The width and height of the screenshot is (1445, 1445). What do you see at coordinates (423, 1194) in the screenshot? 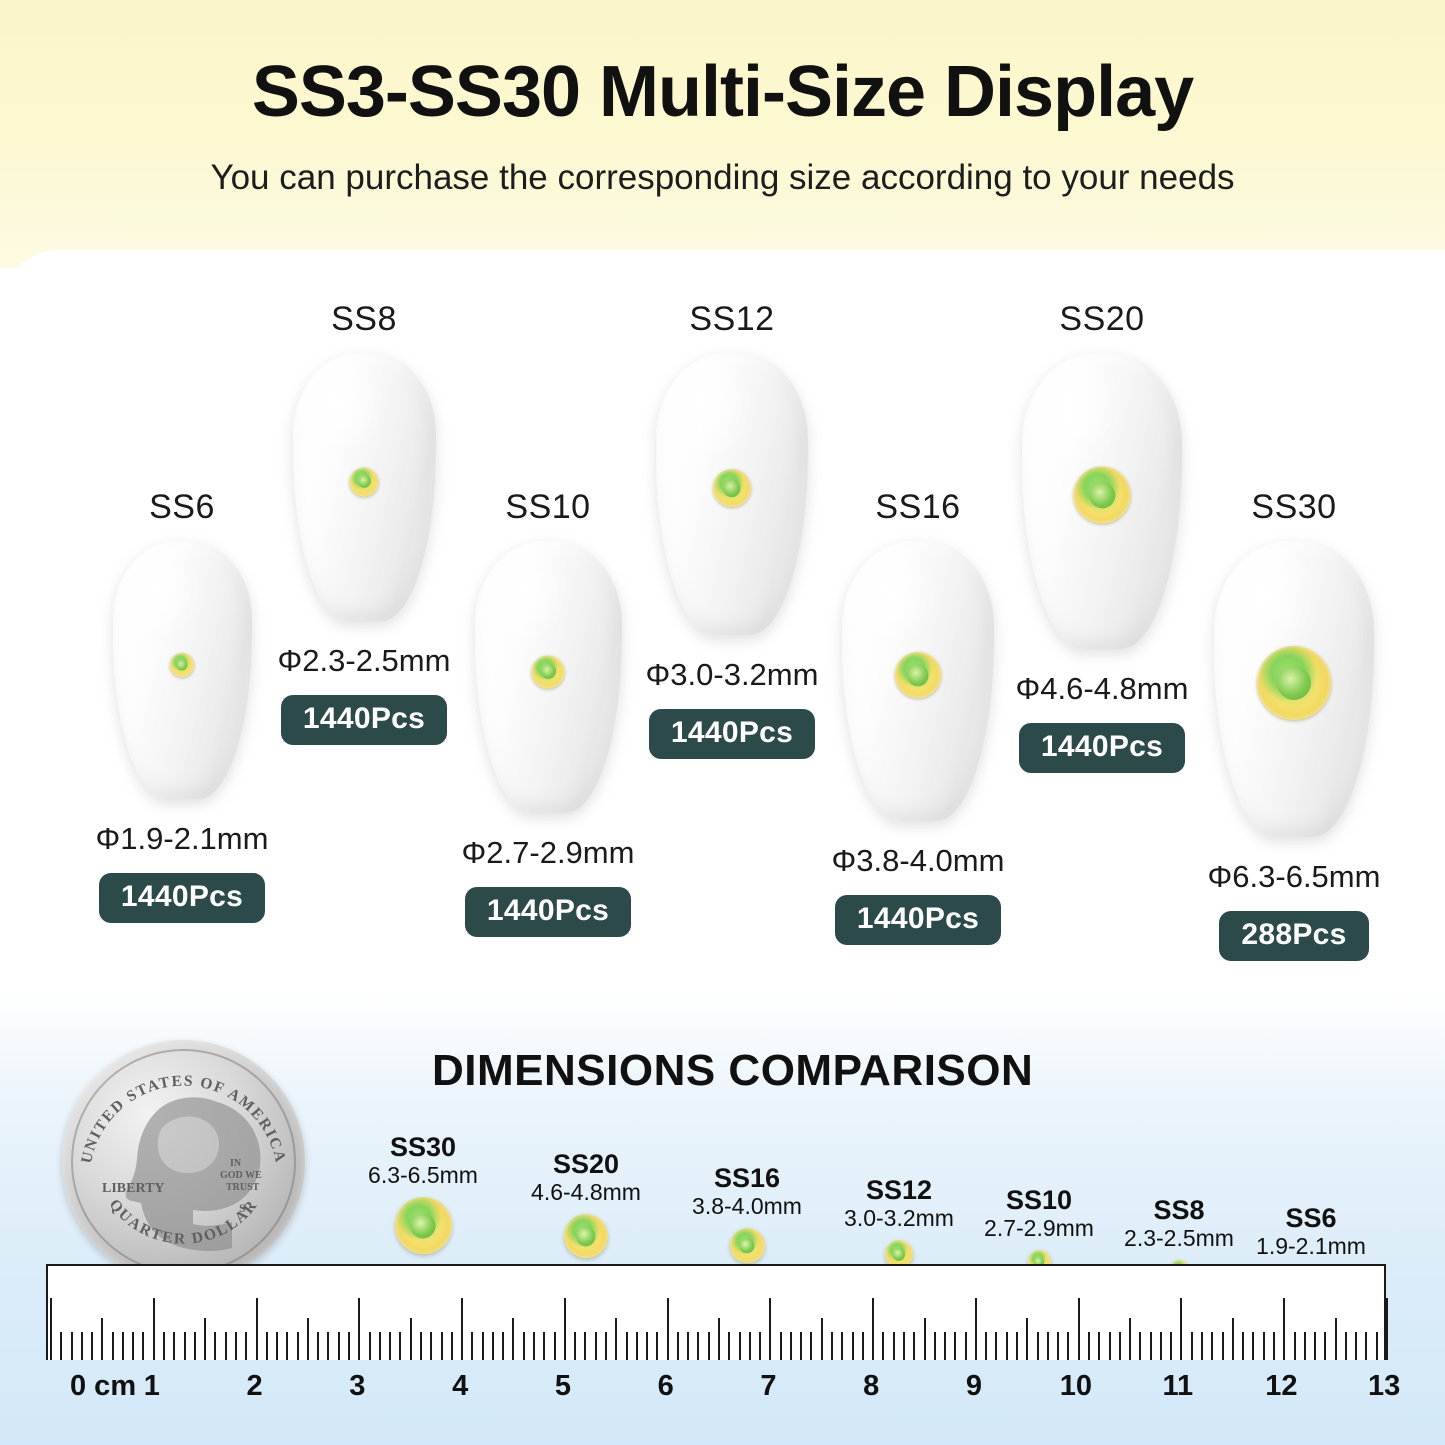
I see `comparison-item-ss30: SS30 6.3-6.5mm` at bounding box center [423, 1194].